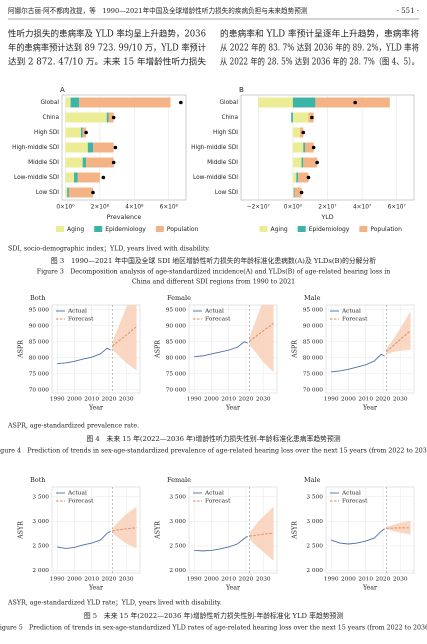 Image resolution: width=427 pixels, height=644 pixels. What do you see at coordinates (408, 11) in the screenshot?
I see `page-number: · 551 ·` at bounding box center [408, 11].